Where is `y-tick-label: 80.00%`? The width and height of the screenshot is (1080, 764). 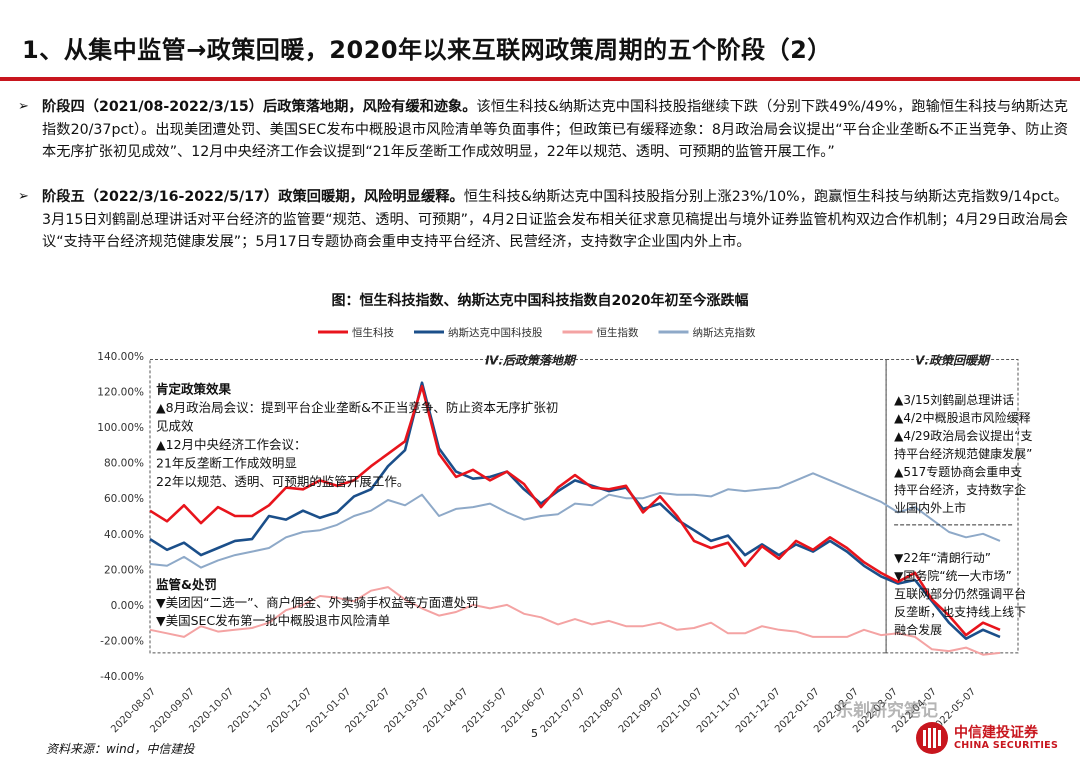
y-tick-label: 80.00% is located at coordinates (124, 464).